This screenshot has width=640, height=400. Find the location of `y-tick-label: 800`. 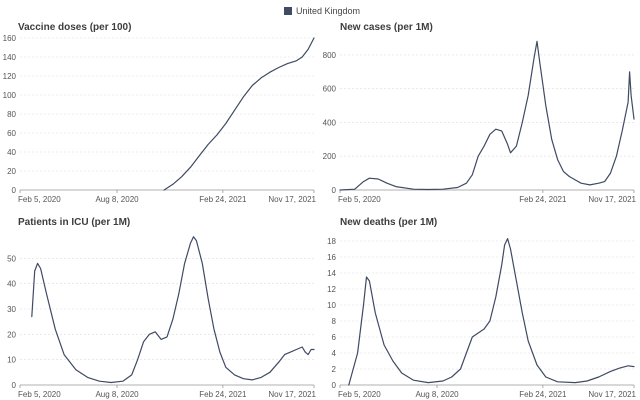

y-tick-label: 800 is located at coordinates (330, 55).